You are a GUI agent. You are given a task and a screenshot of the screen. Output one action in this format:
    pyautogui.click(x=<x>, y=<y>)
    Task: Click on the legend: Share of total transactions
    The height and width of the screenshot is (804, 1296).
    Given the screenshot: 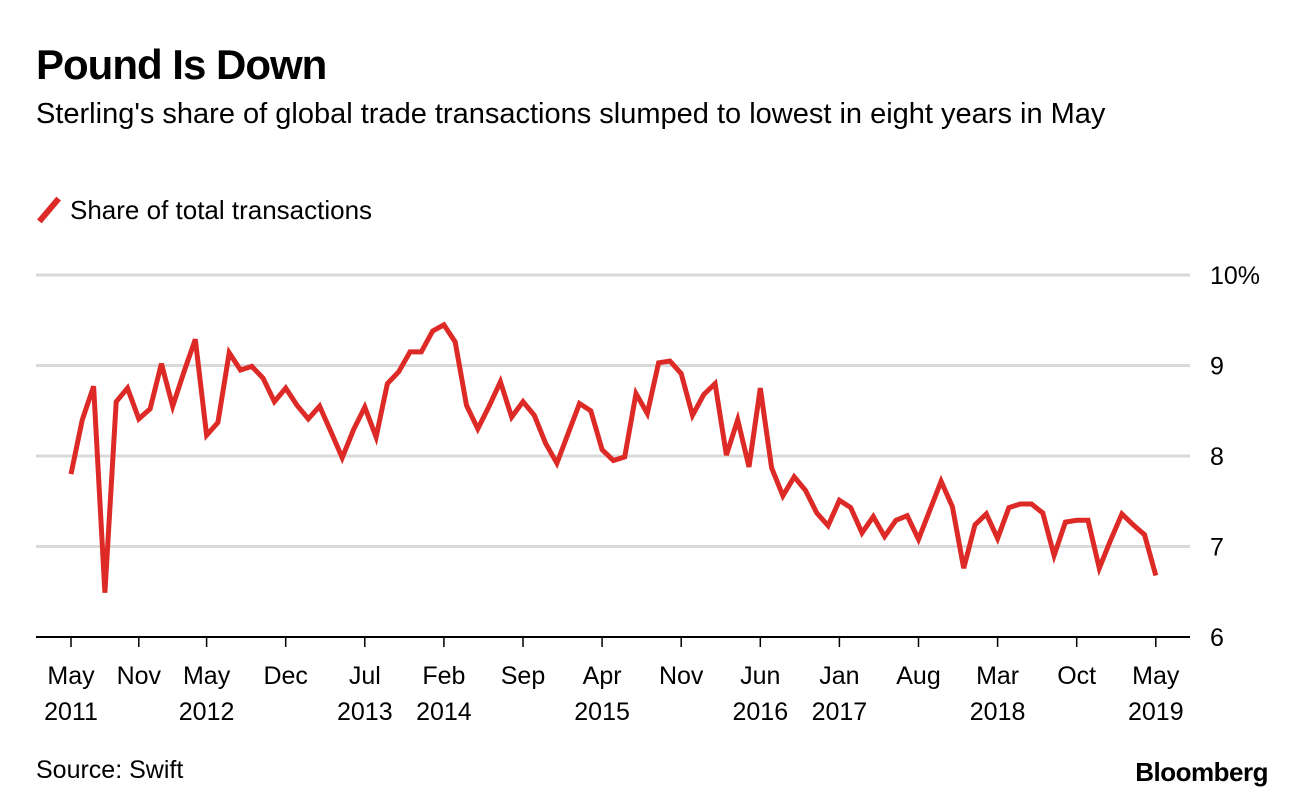 What is the action you would take?
    pyautogui.click(x=204, y=210)
    